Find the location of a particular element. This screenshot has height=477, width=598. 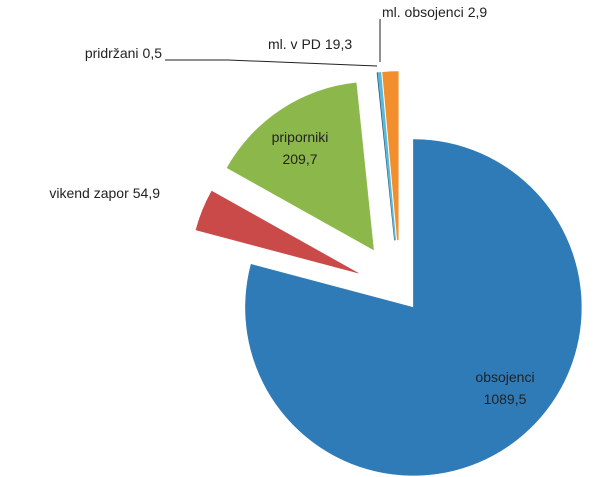

value-label: 54,9 is located at coordinates (146, 193).